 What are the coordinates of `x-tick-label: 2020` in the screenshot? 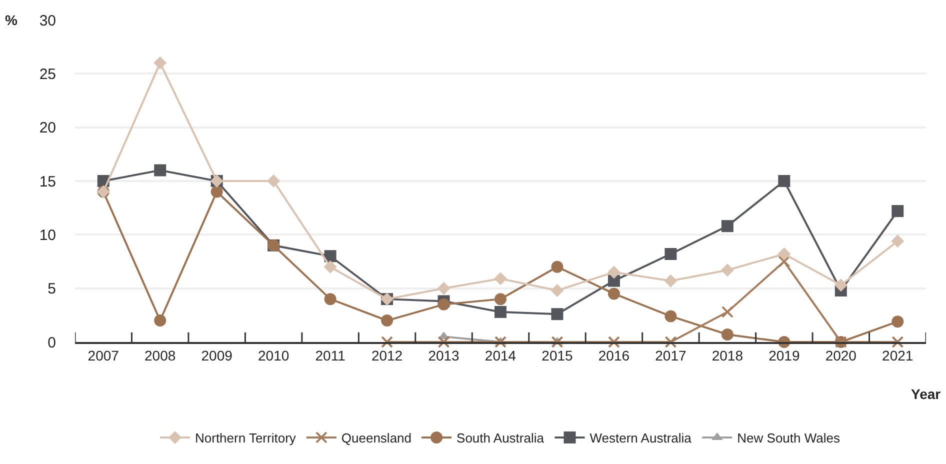 It's located at (841, 356).